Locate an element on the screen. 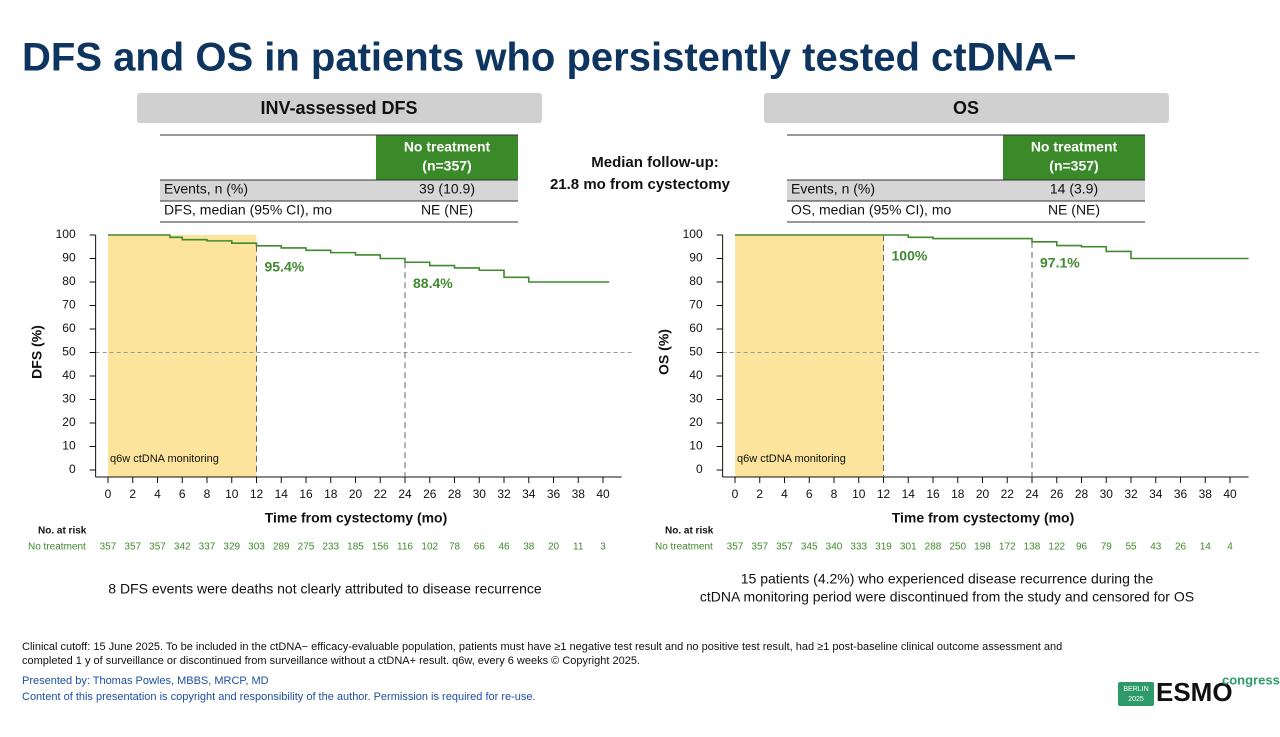 Image resolution: width=1280 pixels, height=737 pixels. panel-title: INV-assessed DFS is located at coordinates (338, 108).